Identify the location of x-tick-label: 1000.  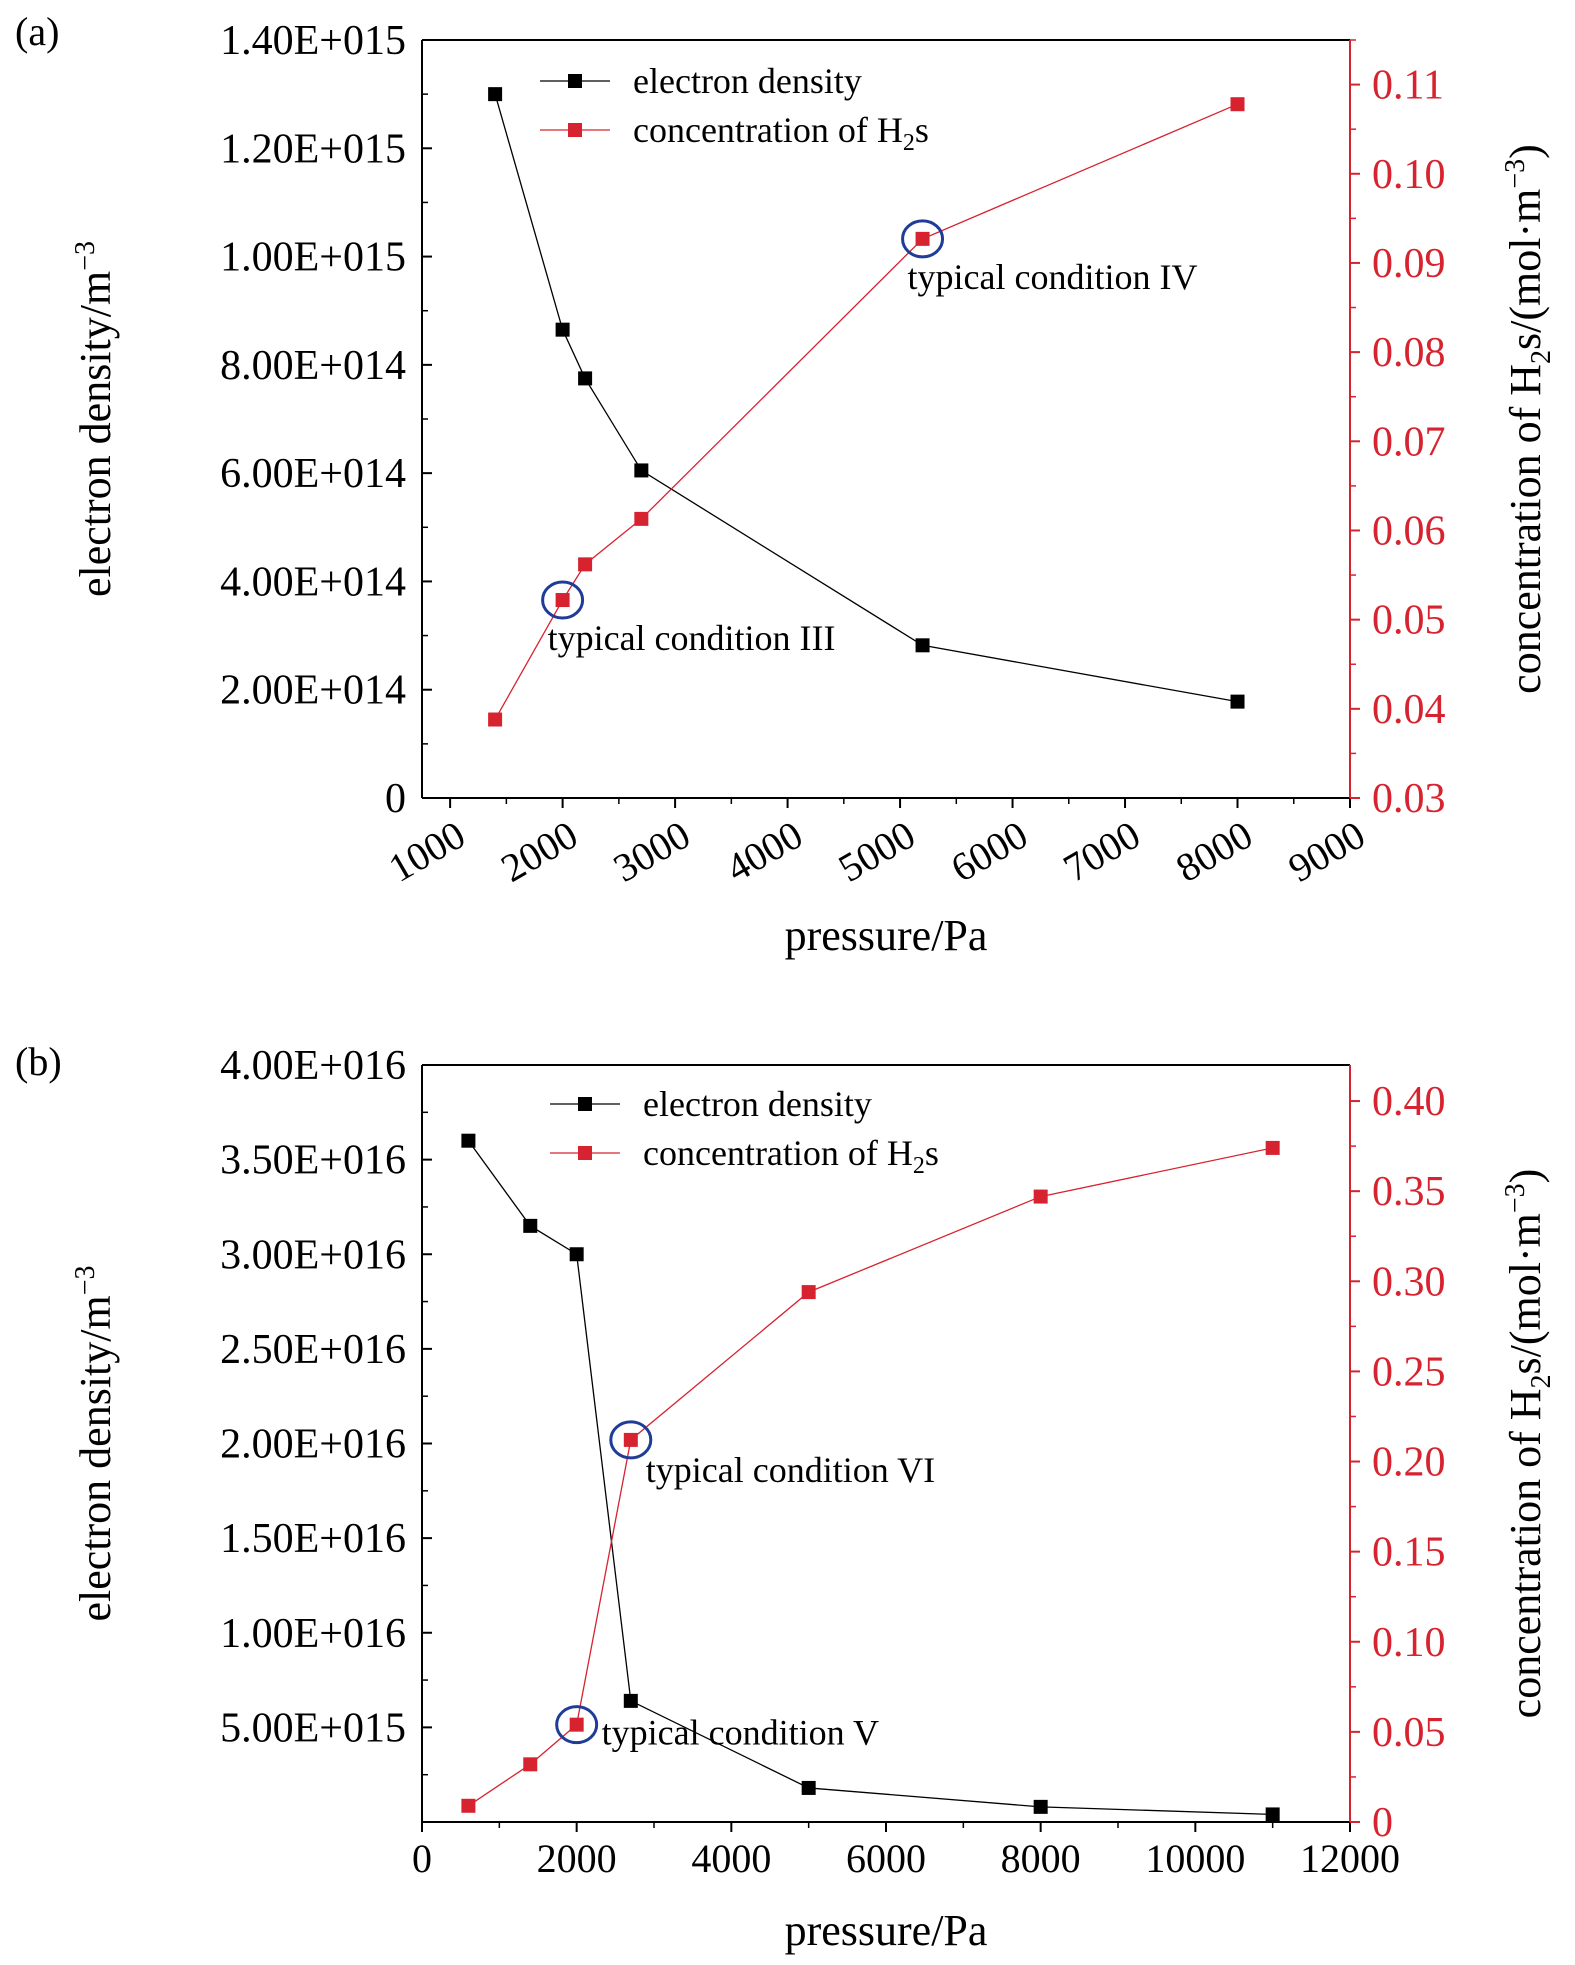
(427, 851).